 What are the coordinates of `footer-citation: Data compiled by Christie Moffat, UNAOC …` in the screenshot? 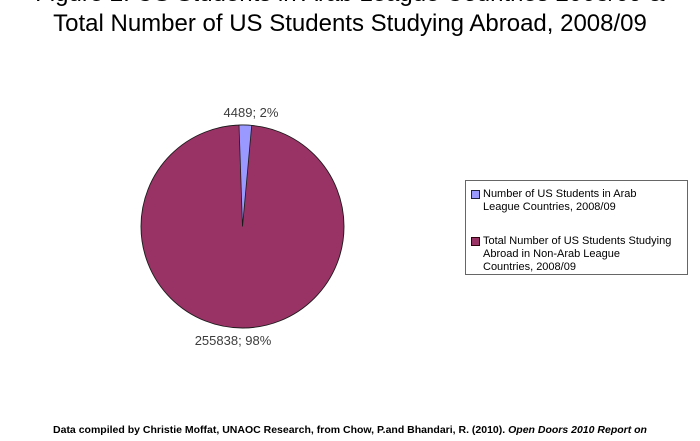 It's located at (350, 430).